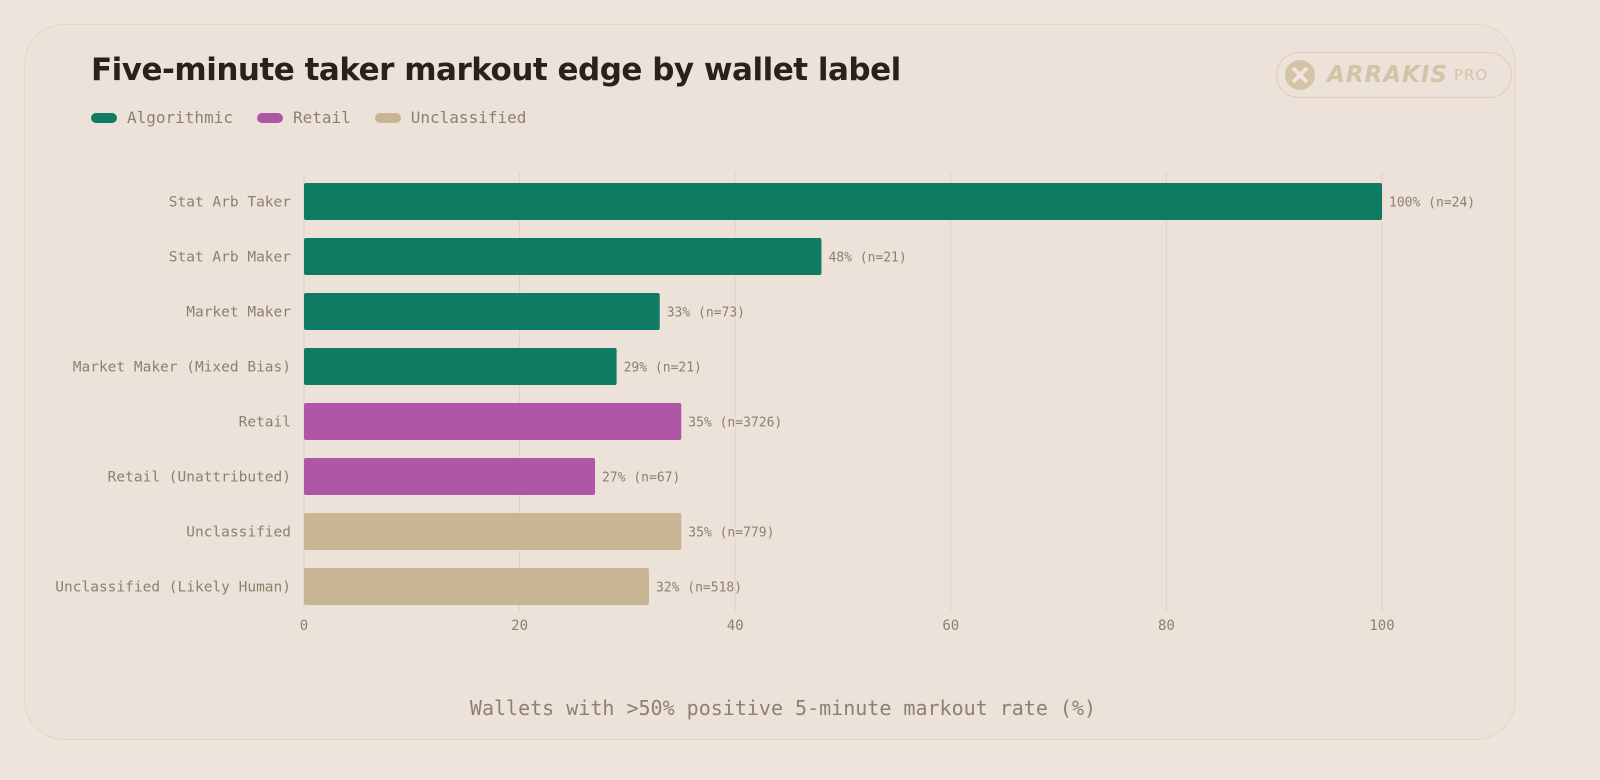  I want to click on category-label-unclassified-likely-human: Unclassified (Likely Human), so click(173, 588).